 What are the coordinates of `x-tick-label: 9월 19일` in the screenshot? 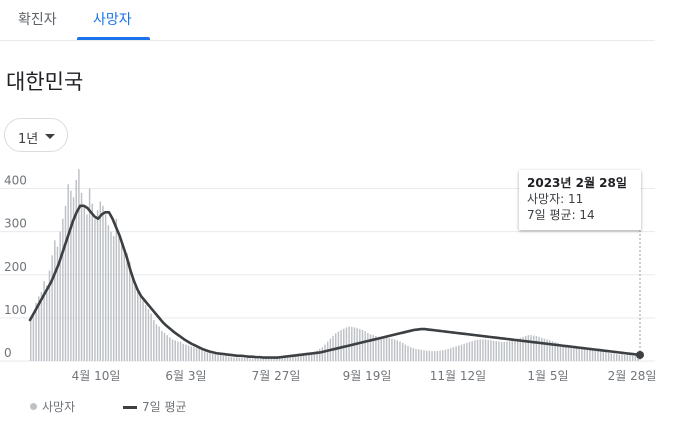 It's located at (367, 376).